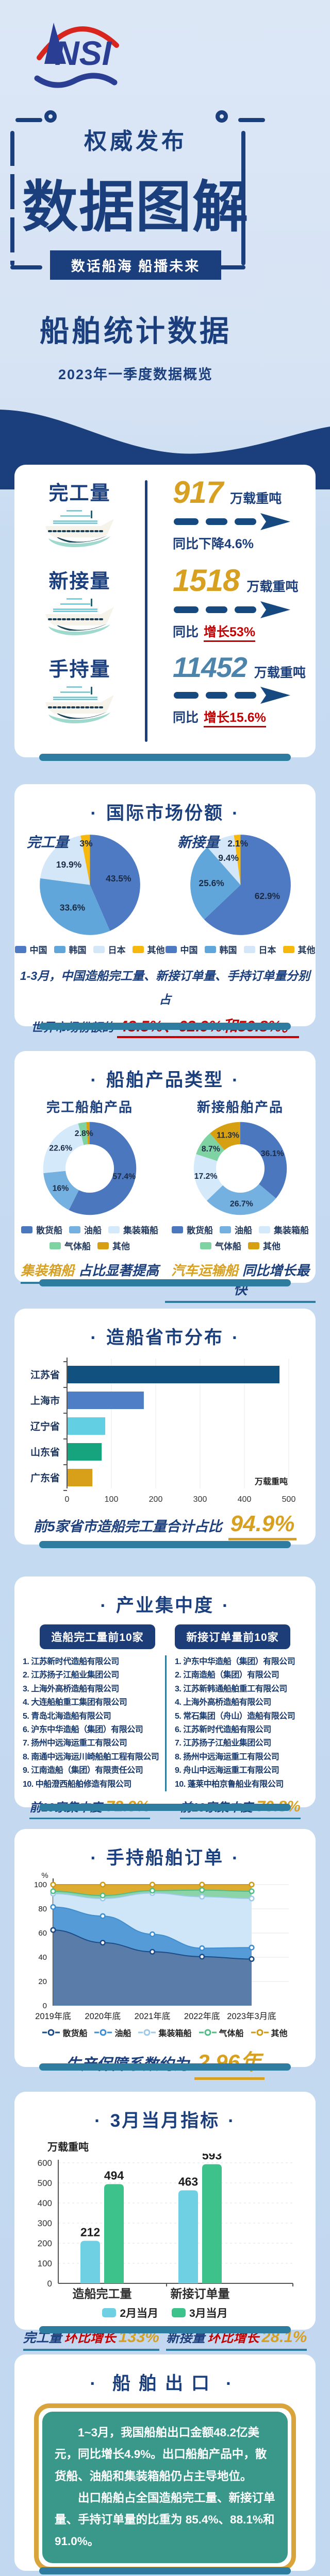  I want to click on company-item: 8. 扬州中远海运重工有限公司, so click(227, 1756).